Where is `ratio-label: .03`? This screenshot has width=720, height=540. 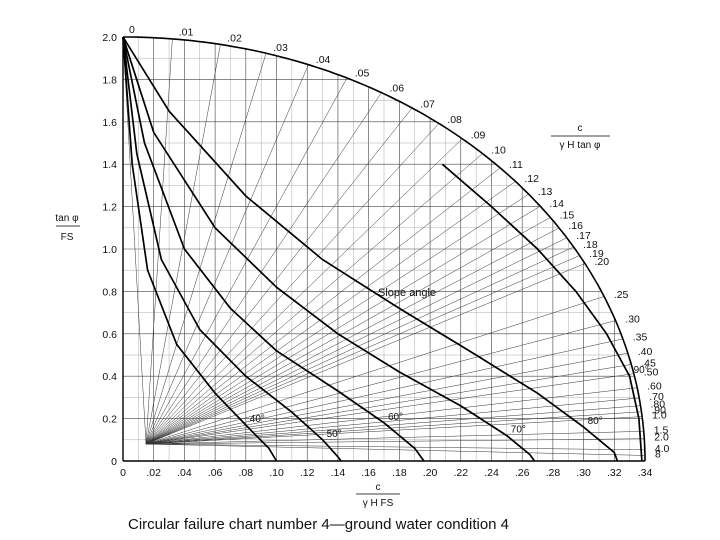 ratio-label: .03 is located at coordinates (280, 48).